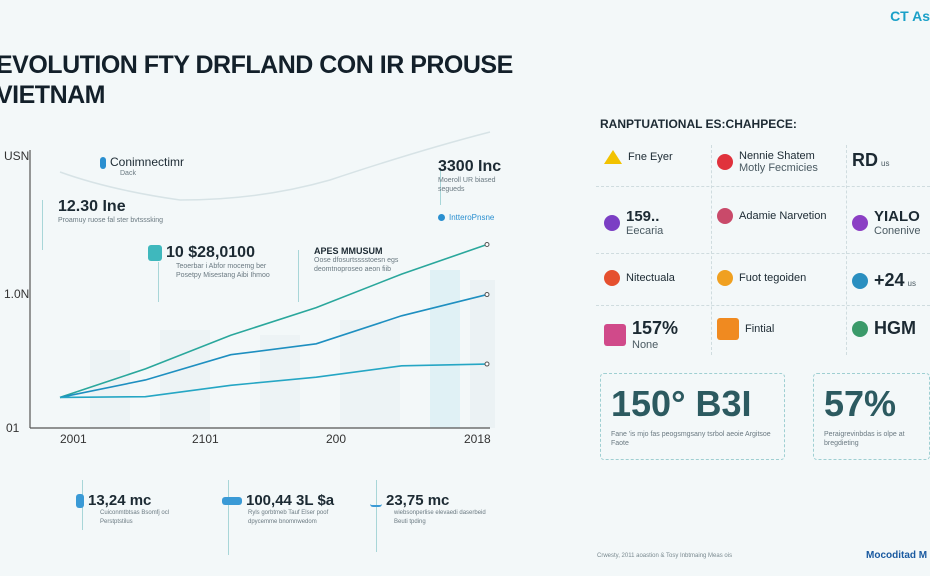  I want to click on x-tick-label: 2101, so click(205, 439).